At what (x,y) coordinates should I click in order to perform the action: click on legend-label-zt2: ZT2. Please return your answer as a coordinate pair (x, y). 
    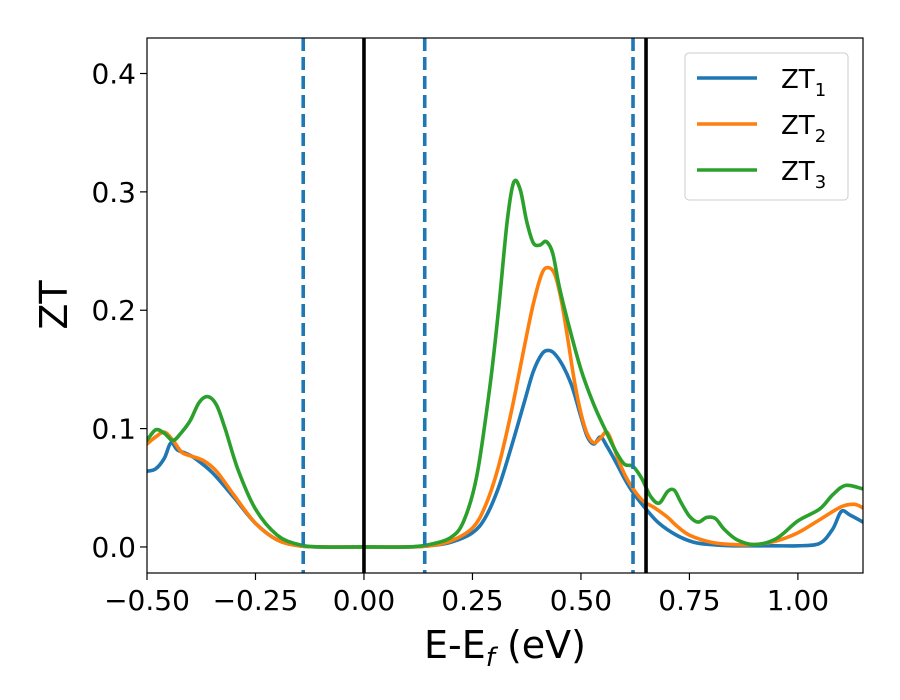
    Looking at the image, I should click on (803, 129).